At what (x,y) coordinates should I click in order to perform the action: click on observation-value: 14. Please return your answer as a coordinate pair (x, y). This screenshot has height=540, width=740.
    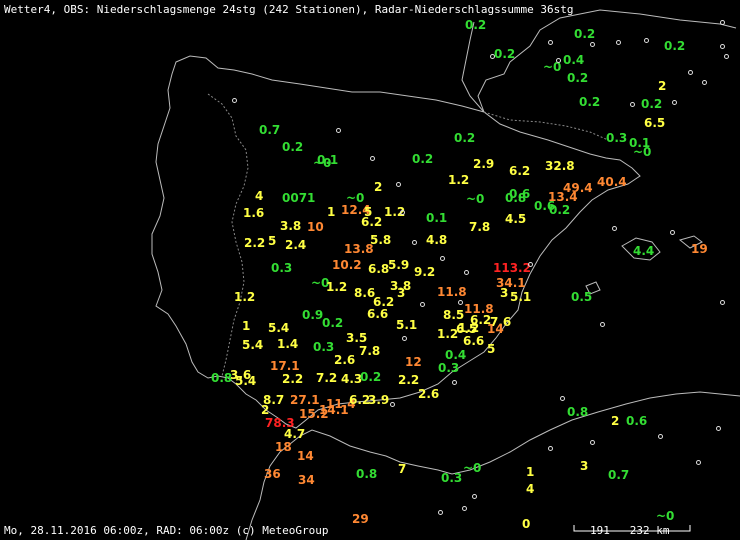
    Looking at the image, I should click on (305, 456).